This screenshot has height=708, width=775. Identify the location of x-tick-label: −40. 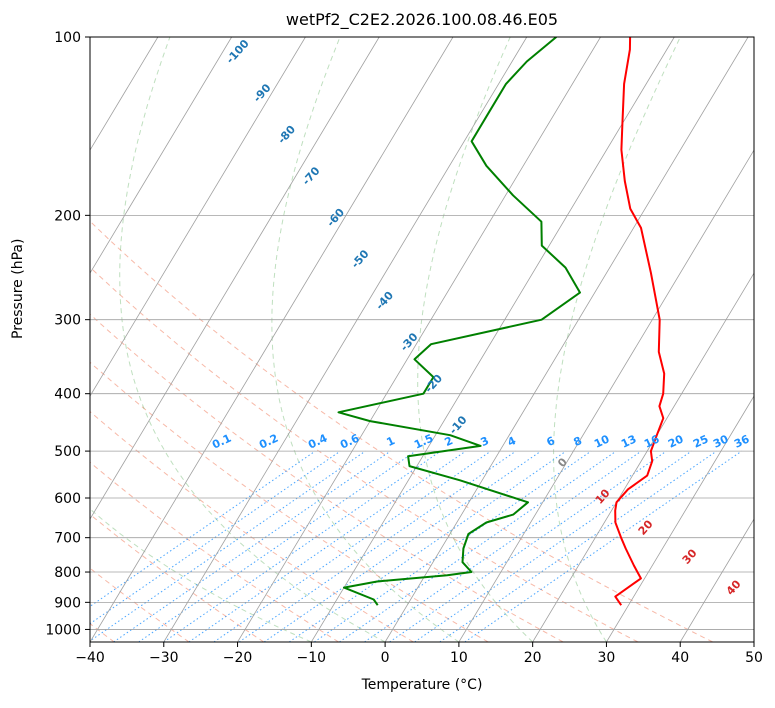
(90, 658).